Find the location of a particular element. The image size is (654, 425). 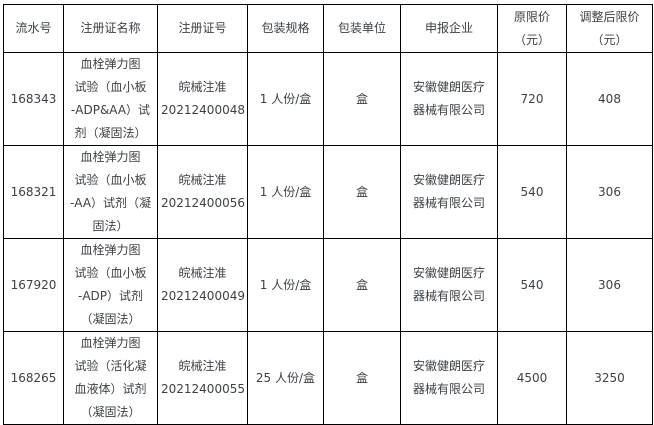

col-header-adjusted-price: 调整后限价 （元） is located at coordinates (609, 28).